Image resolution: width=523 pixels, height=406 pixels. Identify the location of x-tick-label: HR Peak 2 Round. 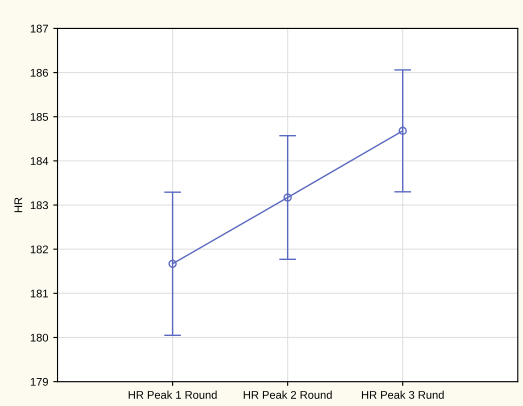
(288, 394).